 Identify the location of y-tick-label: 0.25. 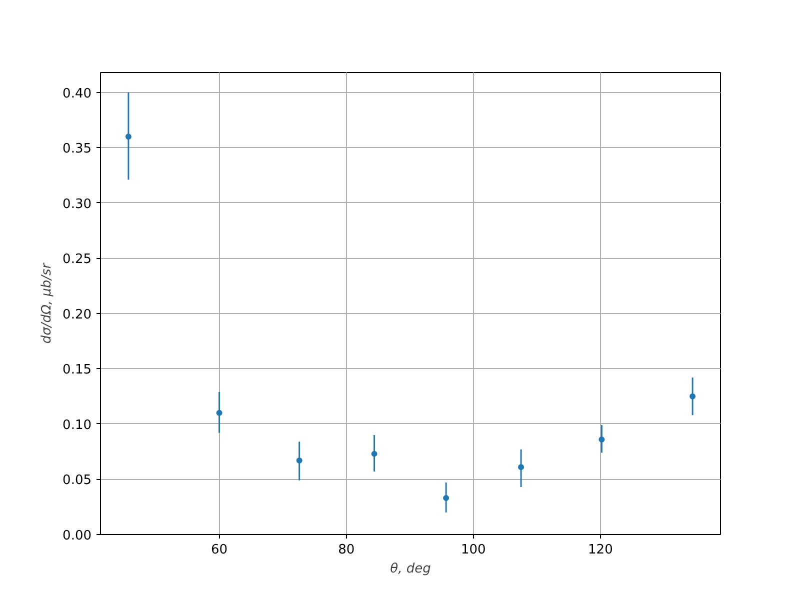
(77, 260).